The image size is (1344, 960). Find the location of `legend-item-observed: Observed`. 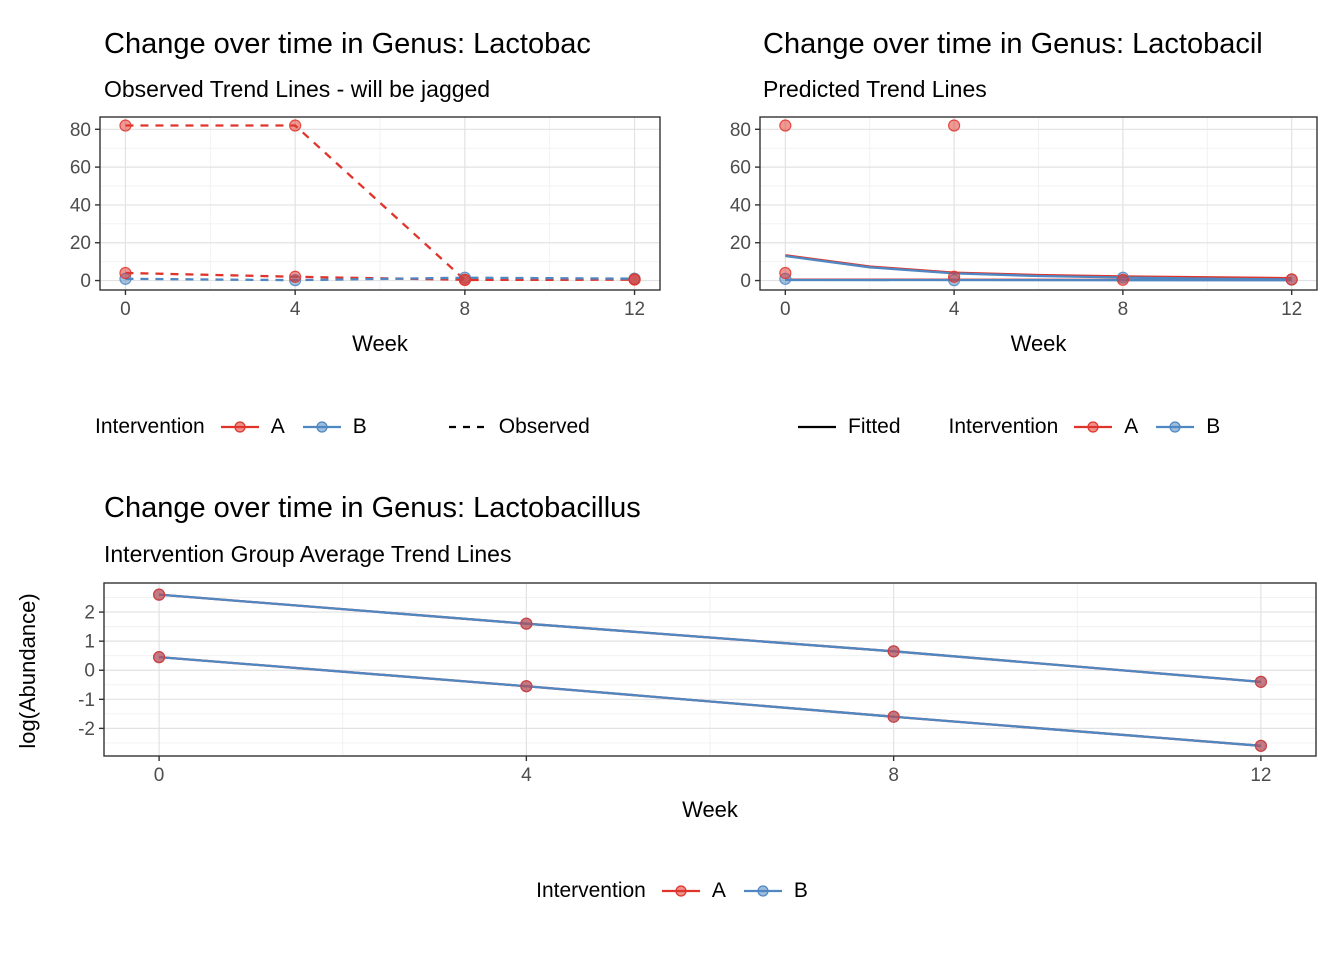

legend-item-observed: Observed is located at coordinates (518, 427).